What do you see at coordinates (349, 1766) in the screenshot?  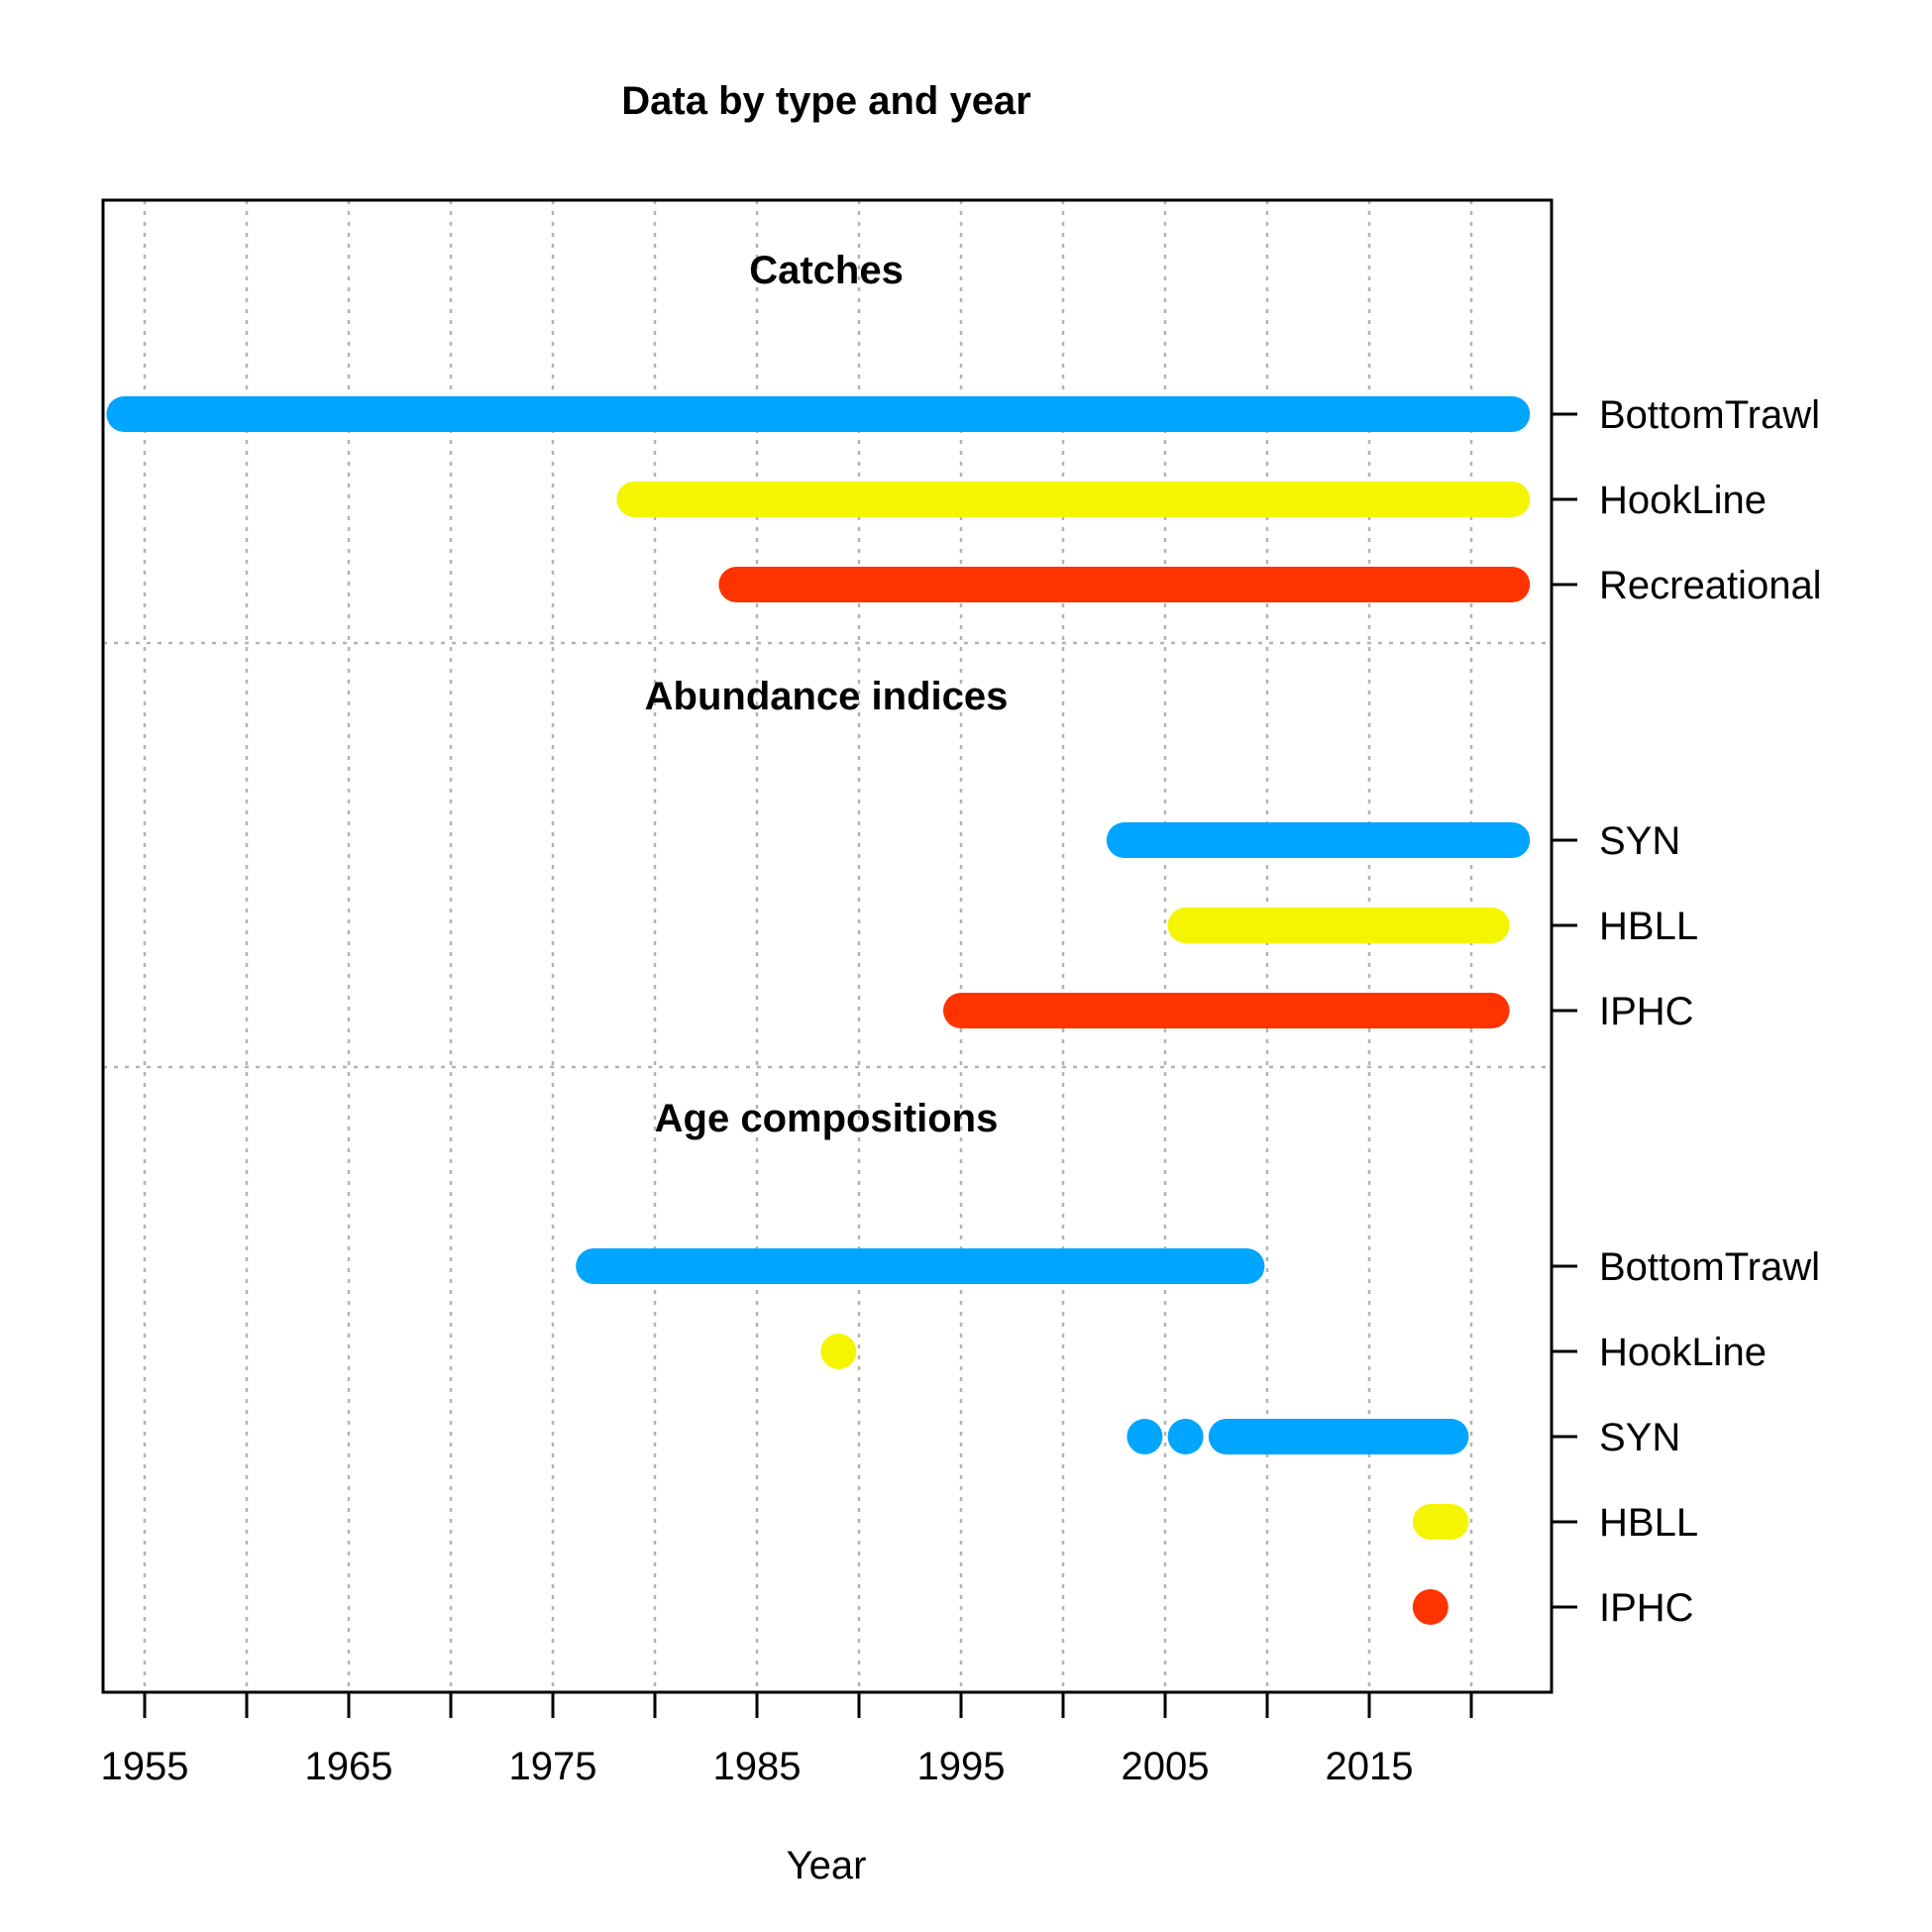 I see `x-tick-label: 1965` at bounding box center [349, 1766].